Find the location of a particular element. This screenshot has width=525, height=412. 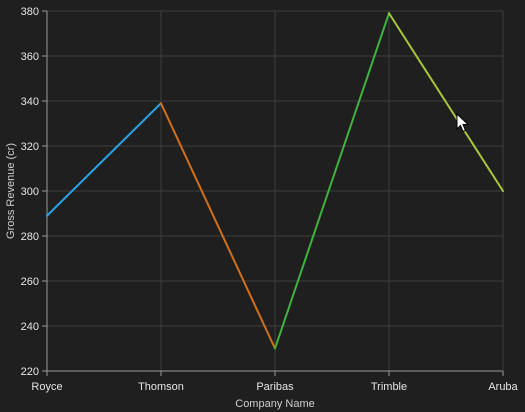

x-tick-label: Royce is located at coordinates (46, 387).